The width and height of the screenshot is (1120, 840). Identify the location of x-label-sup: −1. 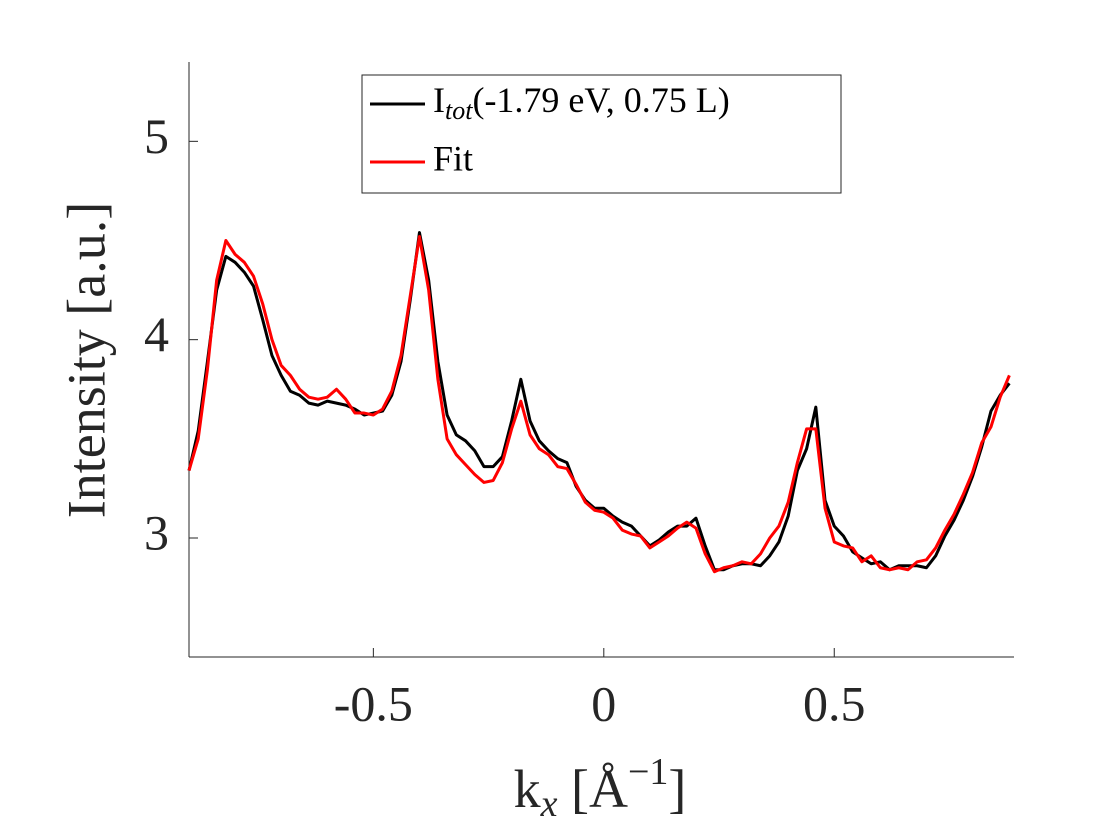
(648, 772).